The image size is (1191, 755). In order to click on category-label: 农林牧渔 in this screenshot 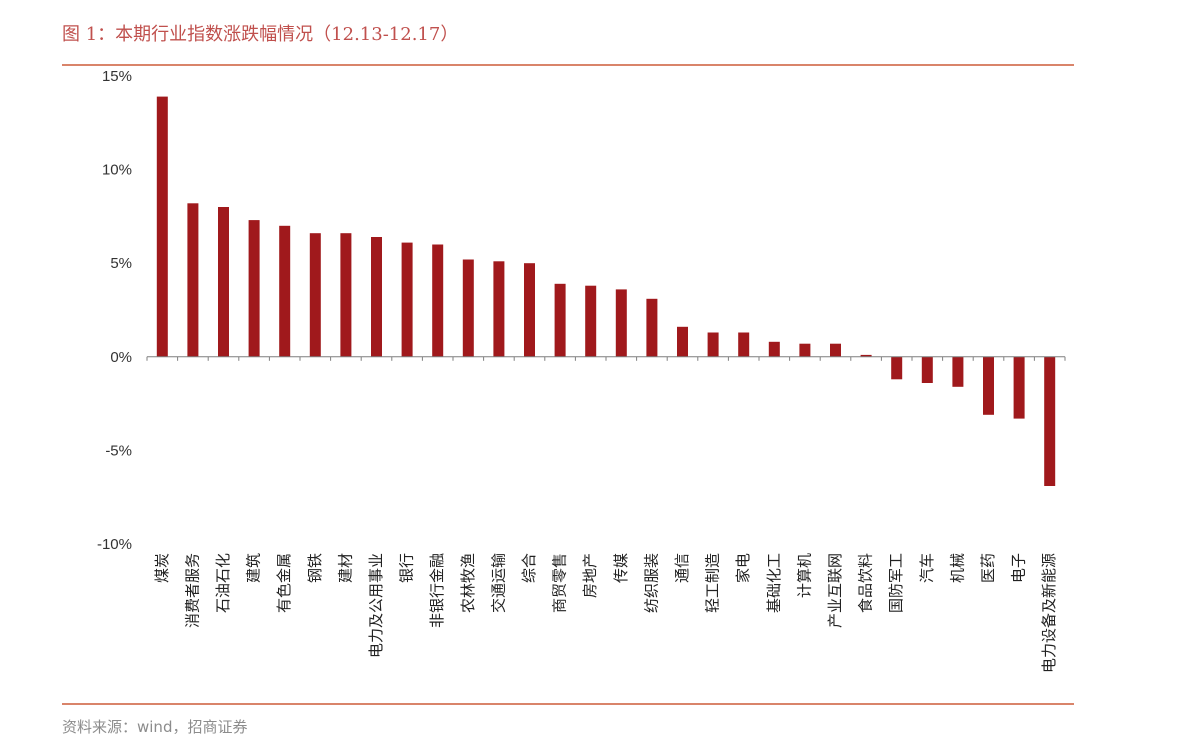, I will do `click(468, 583)`.